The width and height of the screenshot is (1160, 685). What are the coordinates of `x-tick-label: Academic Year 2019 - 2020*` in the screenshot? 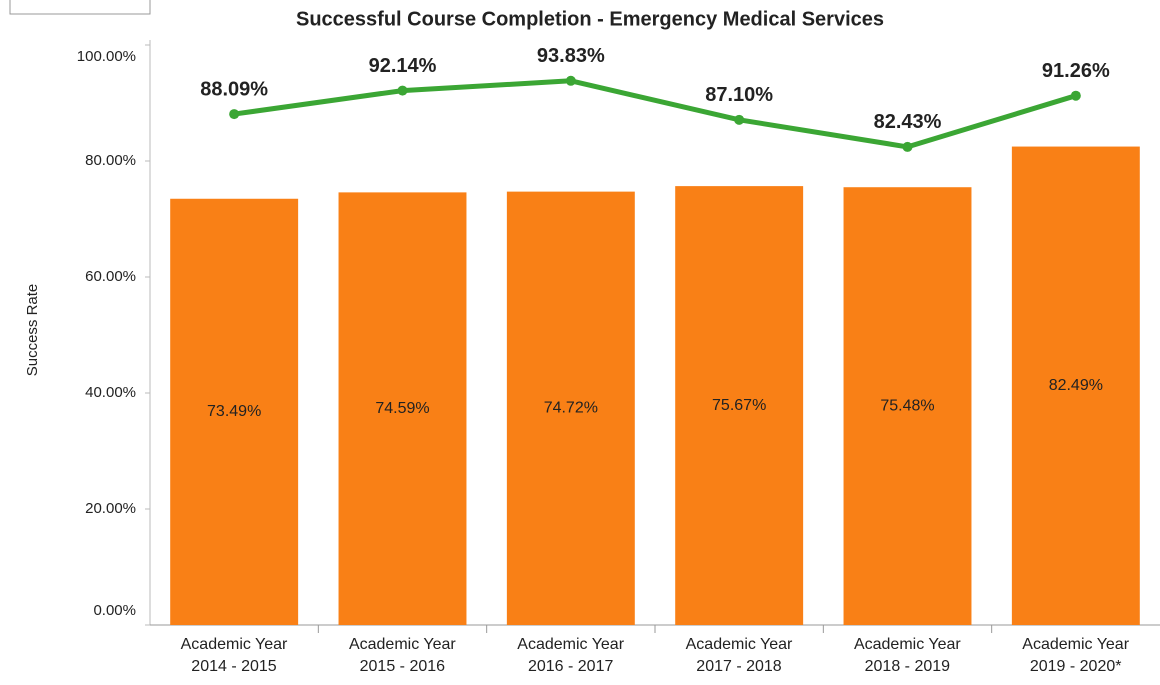 It's located at (1076, 655).